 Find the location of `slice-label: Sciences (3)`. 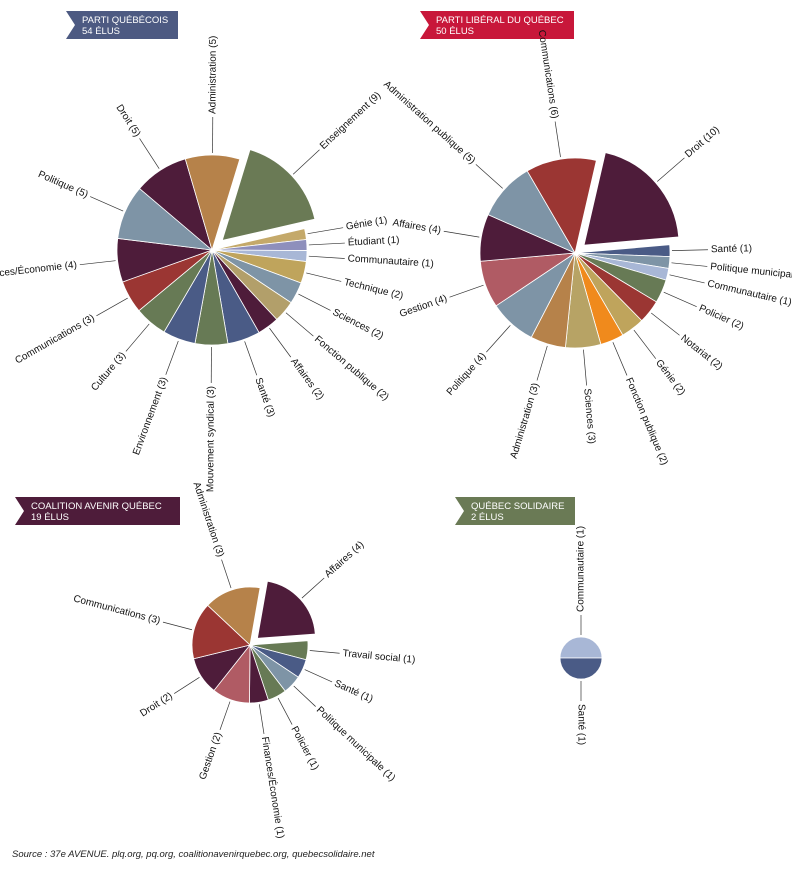

slice-label: Sciences (3) is located at coordinates (589, 416).